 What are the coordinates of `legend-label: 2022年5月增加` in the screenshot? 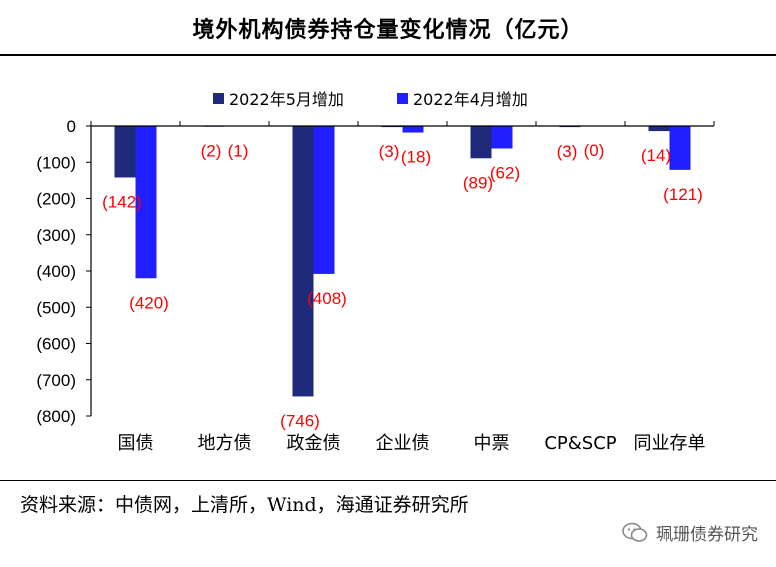 It's located at (286, 99).